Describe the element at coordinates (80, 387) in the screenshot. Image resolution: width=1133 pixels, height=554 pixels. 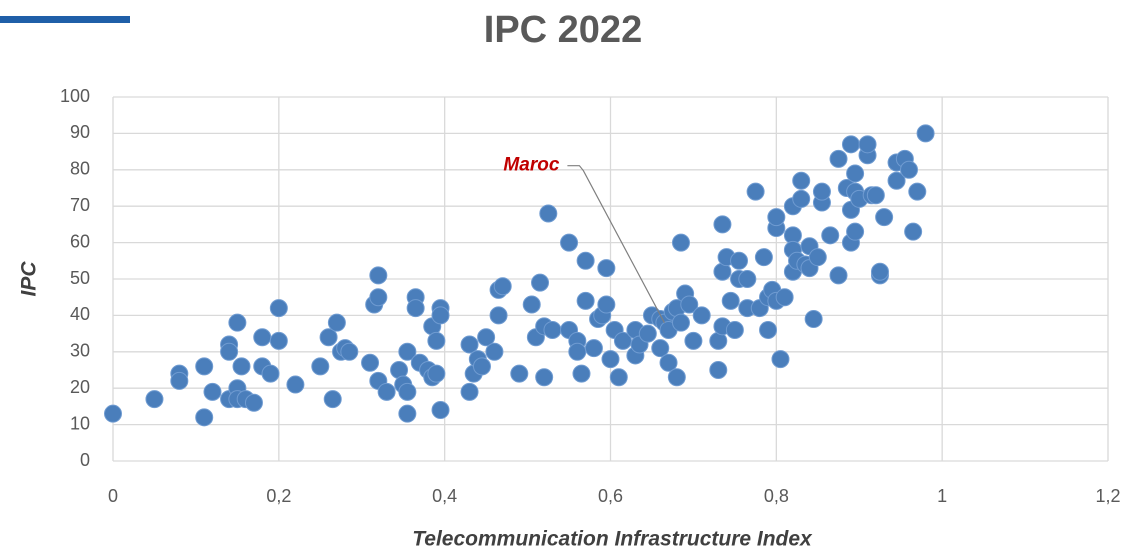
I see `y-tick-label: 20` at that location.